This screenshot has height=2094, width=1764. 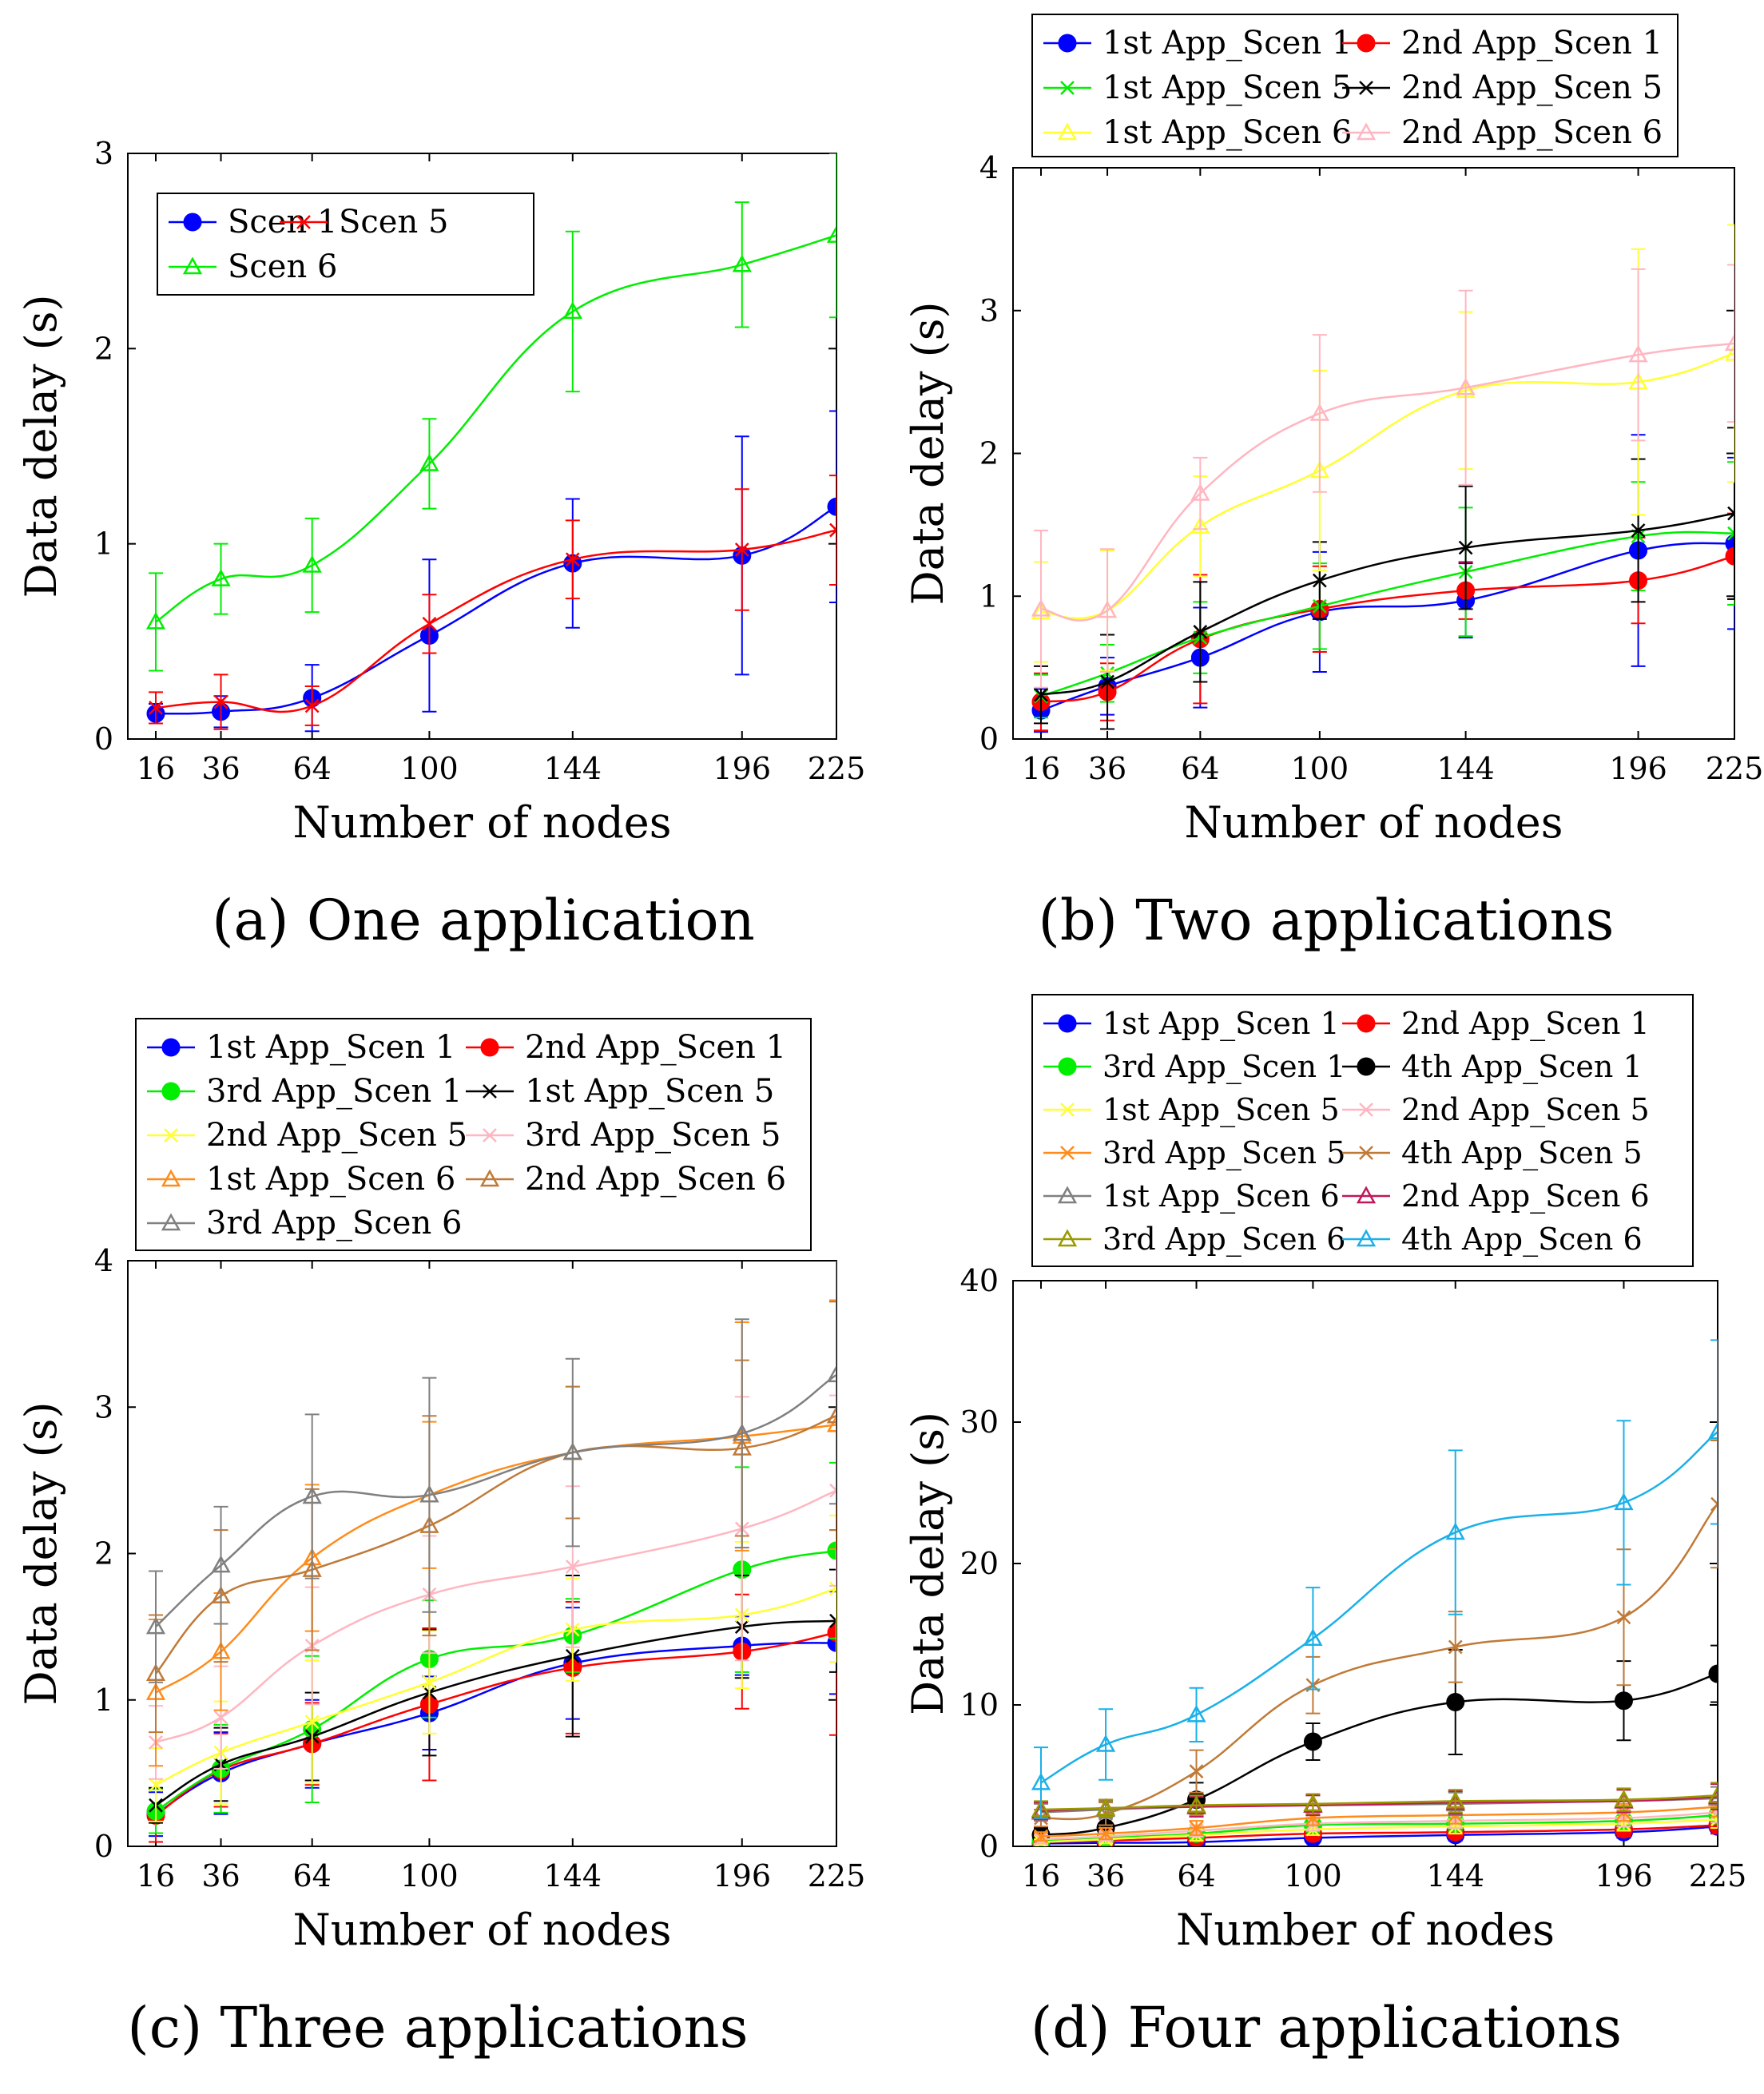 I want to click on legend-label: 2nd App_Scen 1, so click(x=655, y=1047).